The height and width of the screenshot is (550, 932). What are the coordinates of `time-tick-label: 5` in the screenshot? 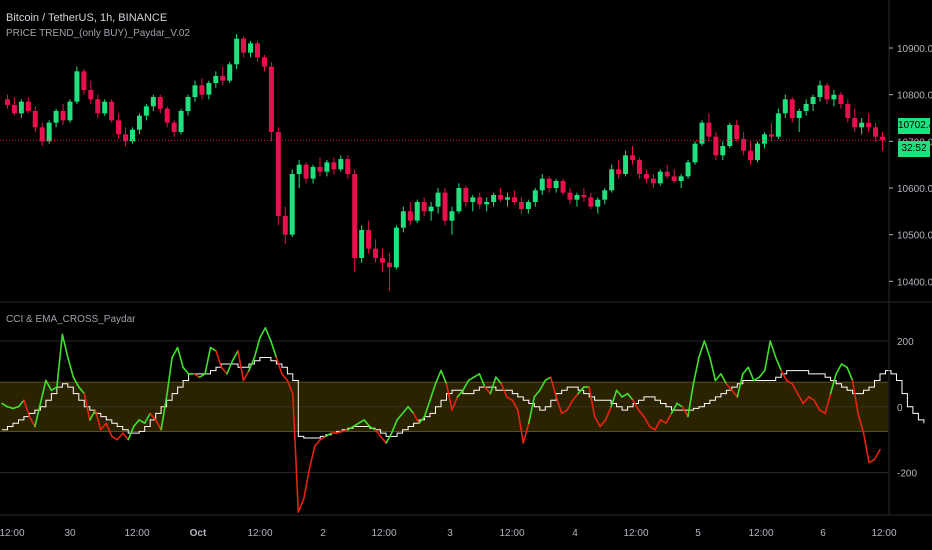 It's located at (698, 533).